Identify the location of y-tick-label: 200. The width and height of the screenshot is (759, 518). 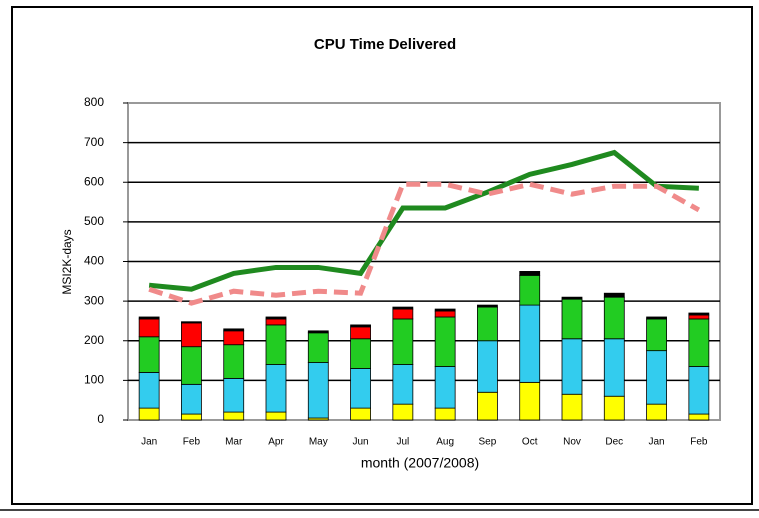
(94, 340).